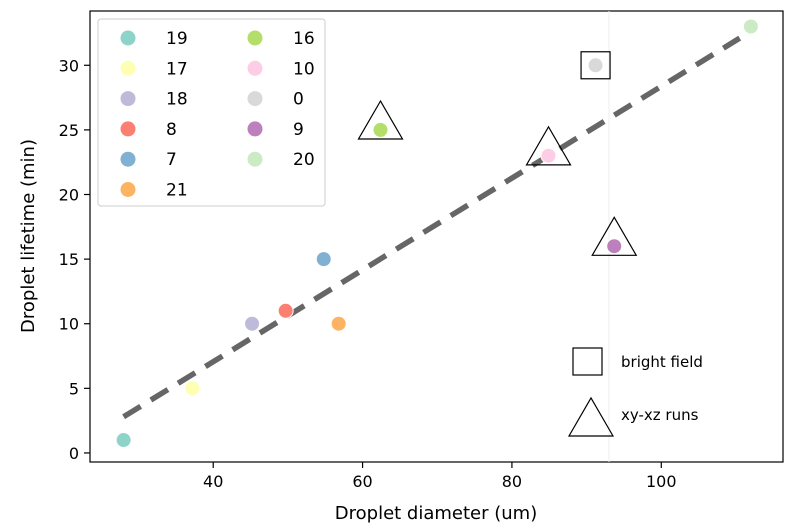 The height and width of the screenshot is (529, 795). What do you see at coordinates (69, 130) in the screenshot?
I see `y-tick-label: 25` at bounding box center [69, 130].